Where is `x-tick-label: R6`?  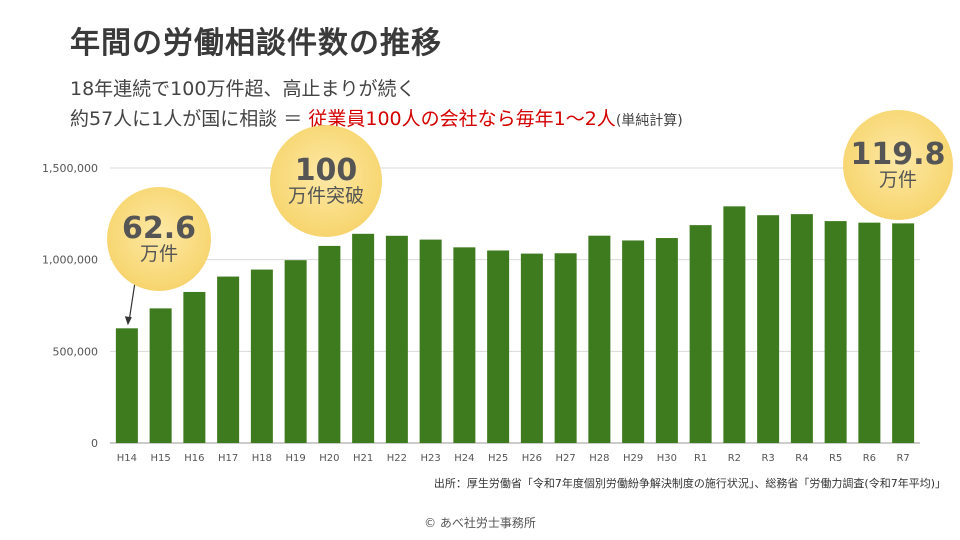
x-tick-label: R6 is located at coordinates (869, 458).